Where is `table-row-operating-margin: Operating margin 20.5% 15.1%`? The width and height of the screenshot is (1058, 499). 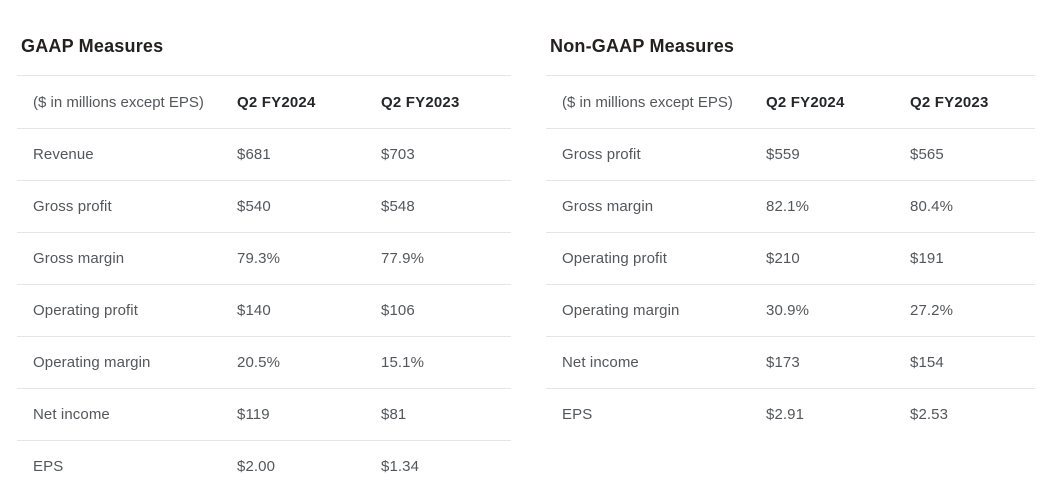 table-row-operating-margin: Operating margin 20.5% 15.1% is located at coordinates (264, 363).